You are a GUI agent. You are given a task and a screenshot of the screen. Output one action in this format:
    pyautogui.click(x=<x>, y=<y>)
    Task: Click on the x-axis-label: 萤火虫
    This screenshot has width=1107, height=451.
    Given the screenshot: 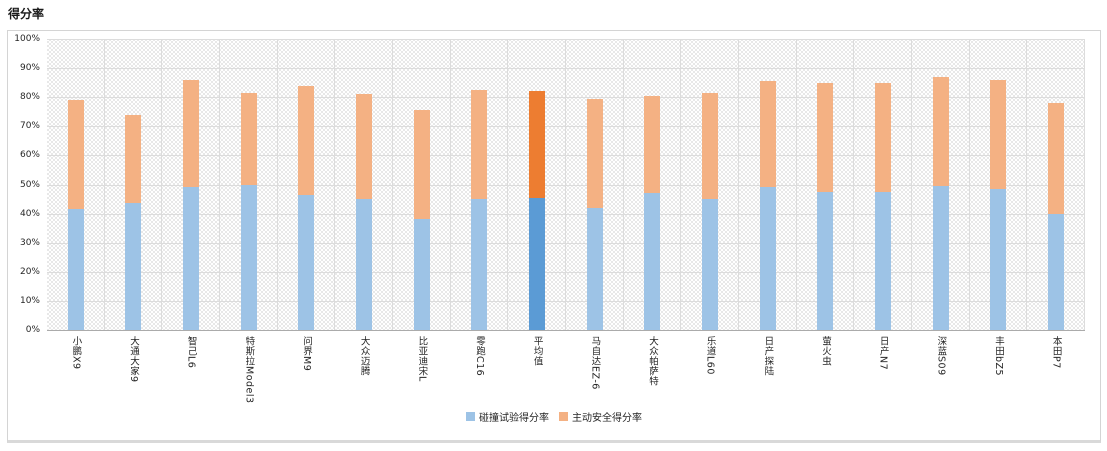 What is the action you would take?
    pyautogui.click(x=826, y=371)
    